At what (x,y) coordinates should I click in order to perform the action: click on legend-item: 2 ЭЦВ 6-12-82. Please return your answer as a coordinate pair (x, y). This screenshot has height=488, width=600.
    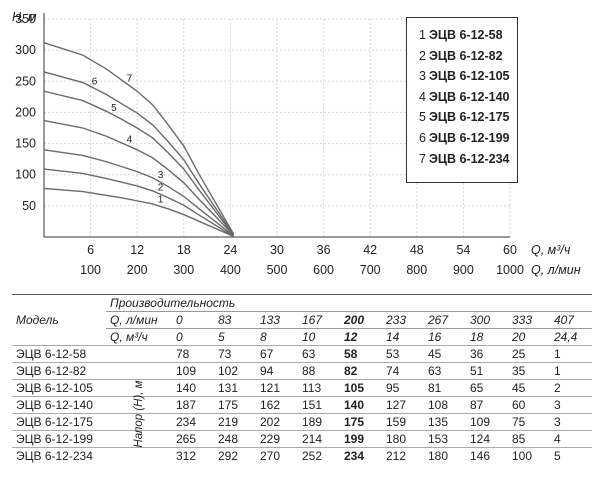
    Looking at the image, I should click on (468, 56).